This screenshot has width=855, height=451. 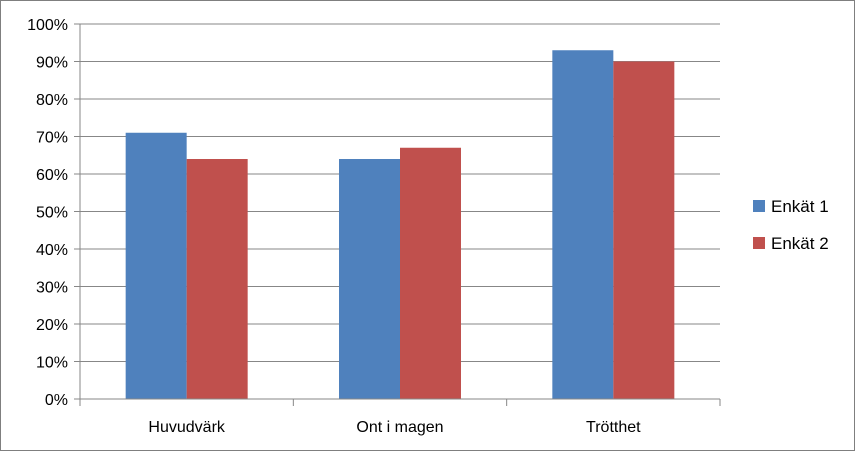 What do you see at coordinates (52, 63) in the screenshot?
I see `y-tick-label: 90%` at bounding box center [52, 63].